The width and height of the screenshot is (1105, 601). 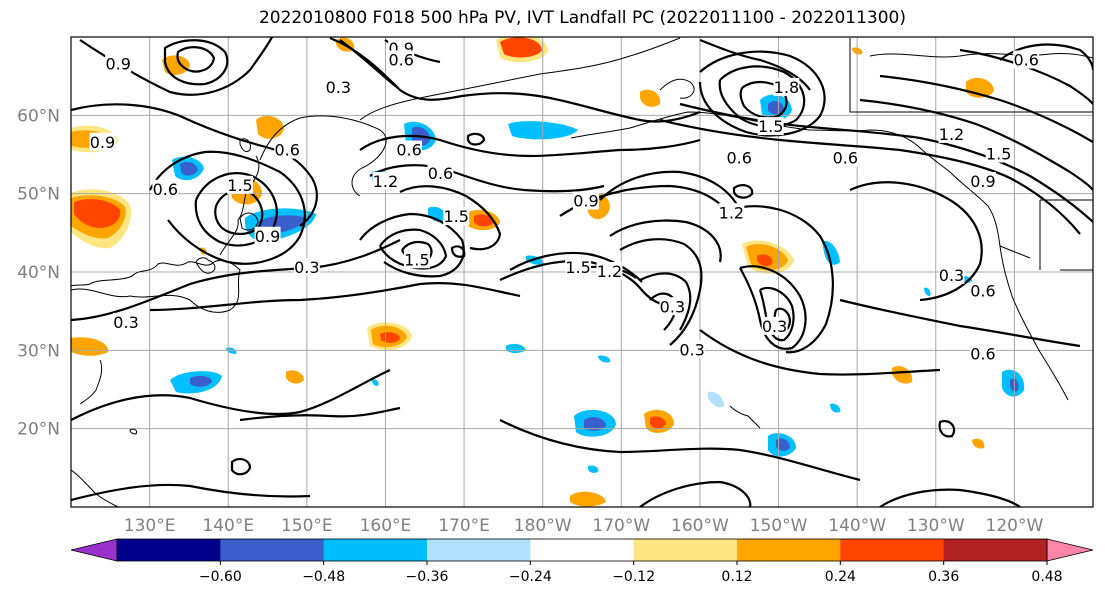 What do you see at coordinates (38, 351) in the screenshot?
I see `lat-tick-label: 30°N` at bounding box center [38, 351].